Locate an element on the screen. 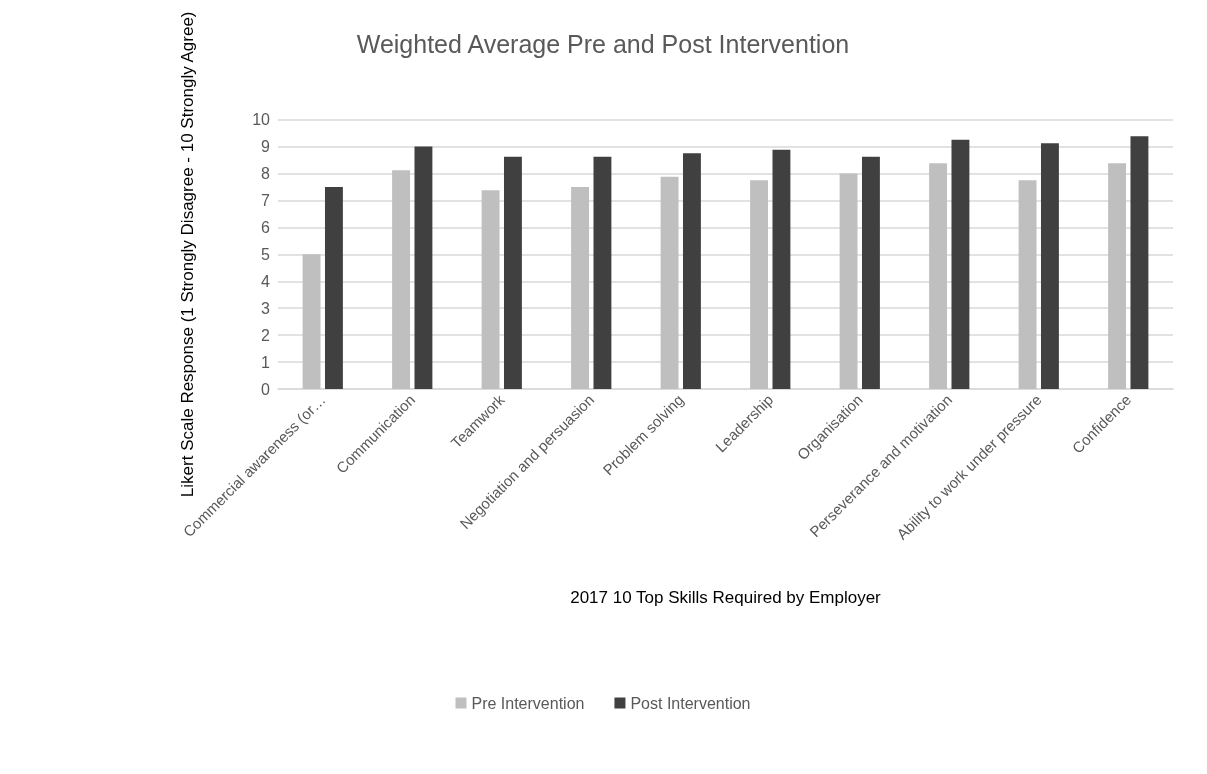 The height and width of the screenshot is (774, 1207). legend-label: Post Intervention is located at coordinates (690, 703).